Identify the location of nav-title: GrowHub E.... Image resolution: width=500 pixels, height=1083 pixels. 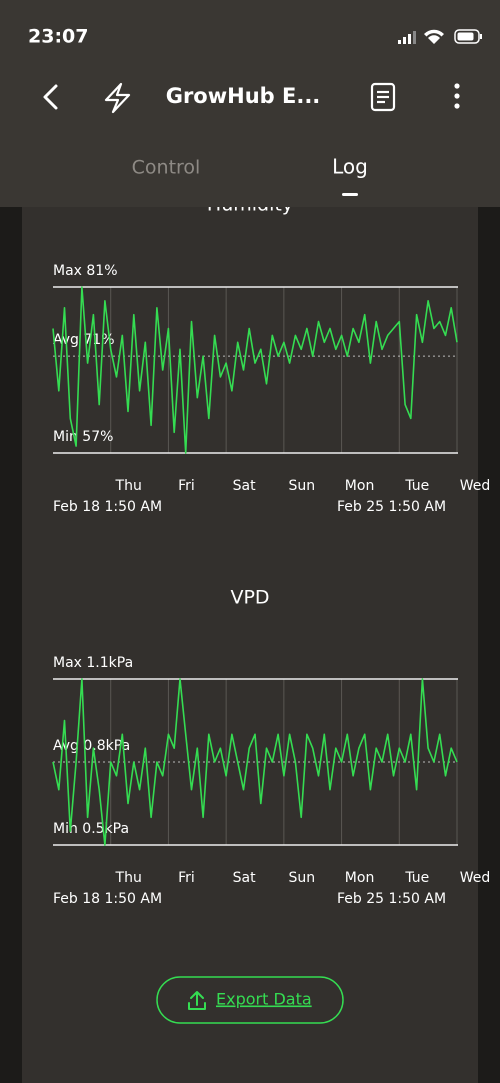
(243, 96).